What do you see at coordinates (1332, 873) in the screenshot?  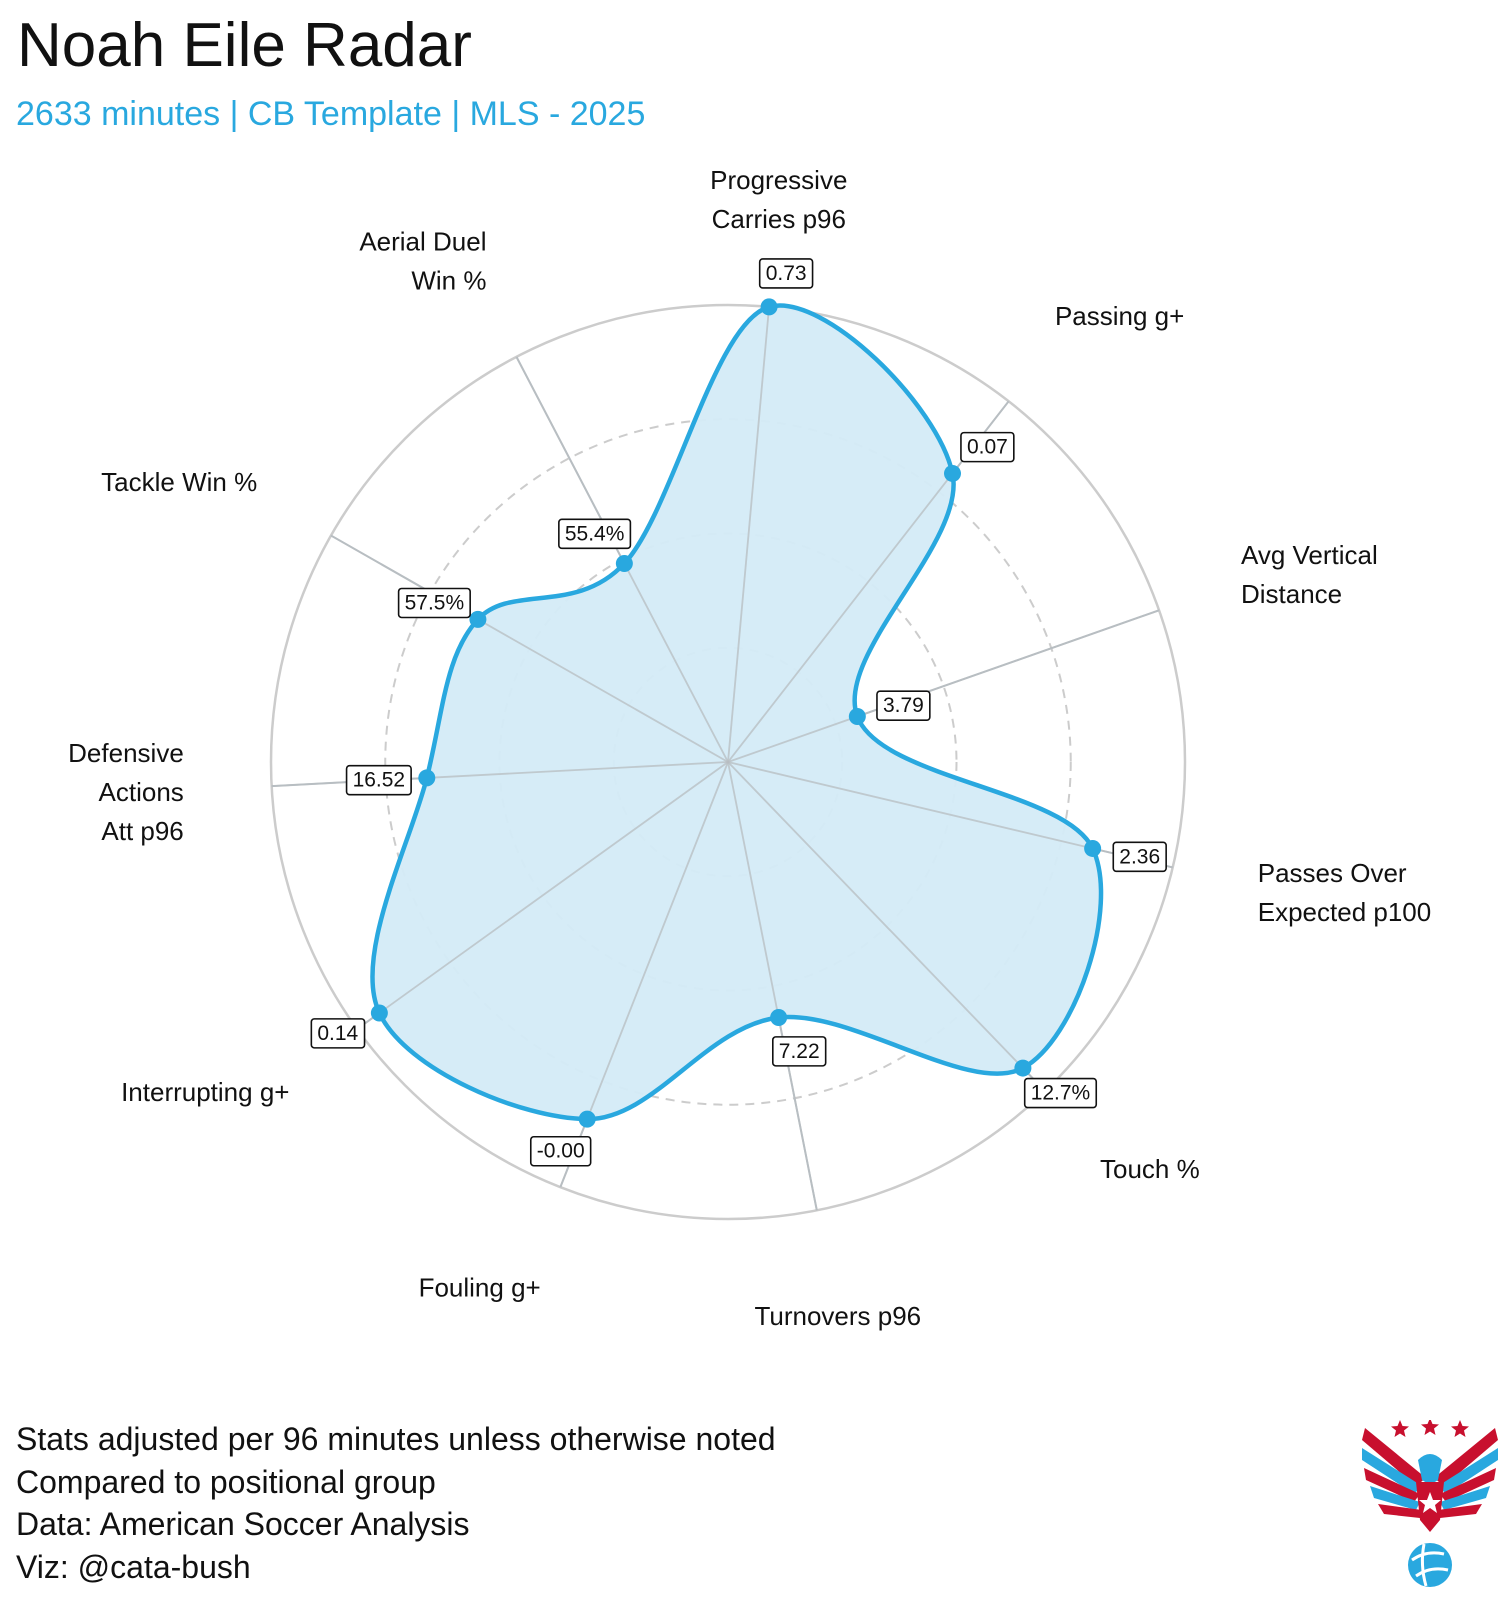 I see `metric-label-line: Passes Over` at bounding box center [1332, 873].